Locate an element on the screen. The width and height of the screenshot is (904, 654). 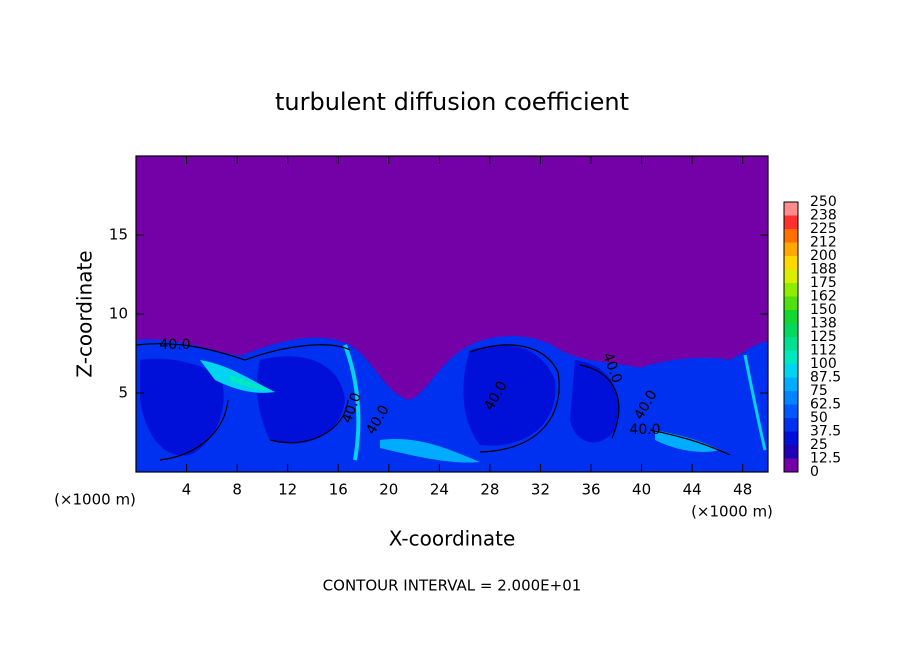
colorbar-label: 162 is located at coordinates (823, 297).